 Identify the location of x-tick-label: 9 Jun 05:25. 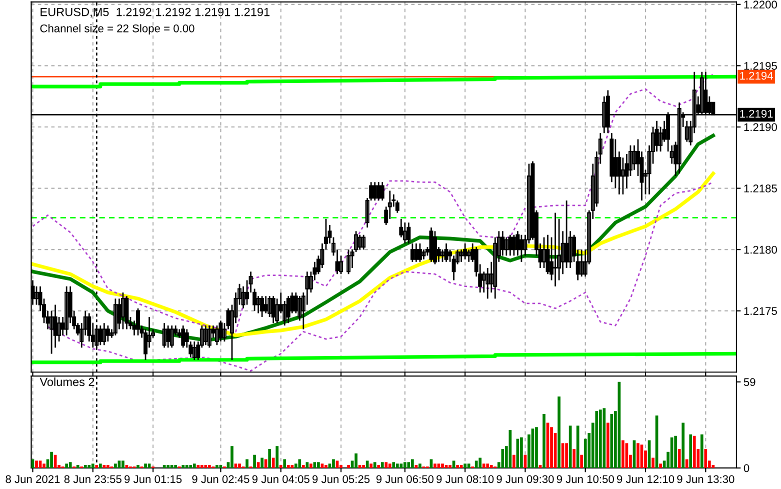
(341, 479).